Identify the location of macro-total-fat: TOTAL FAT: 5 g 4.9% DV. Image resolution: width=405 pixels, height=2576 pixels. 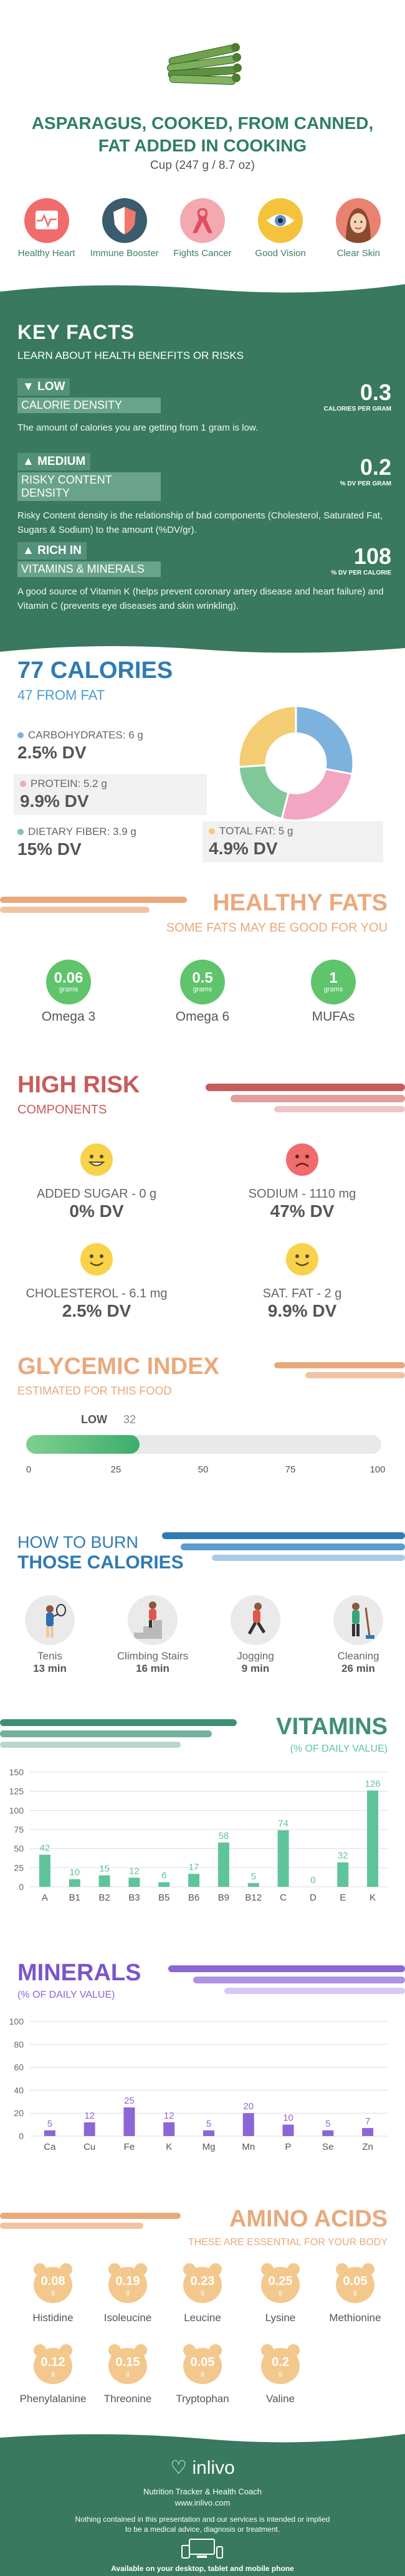
(292, 841).